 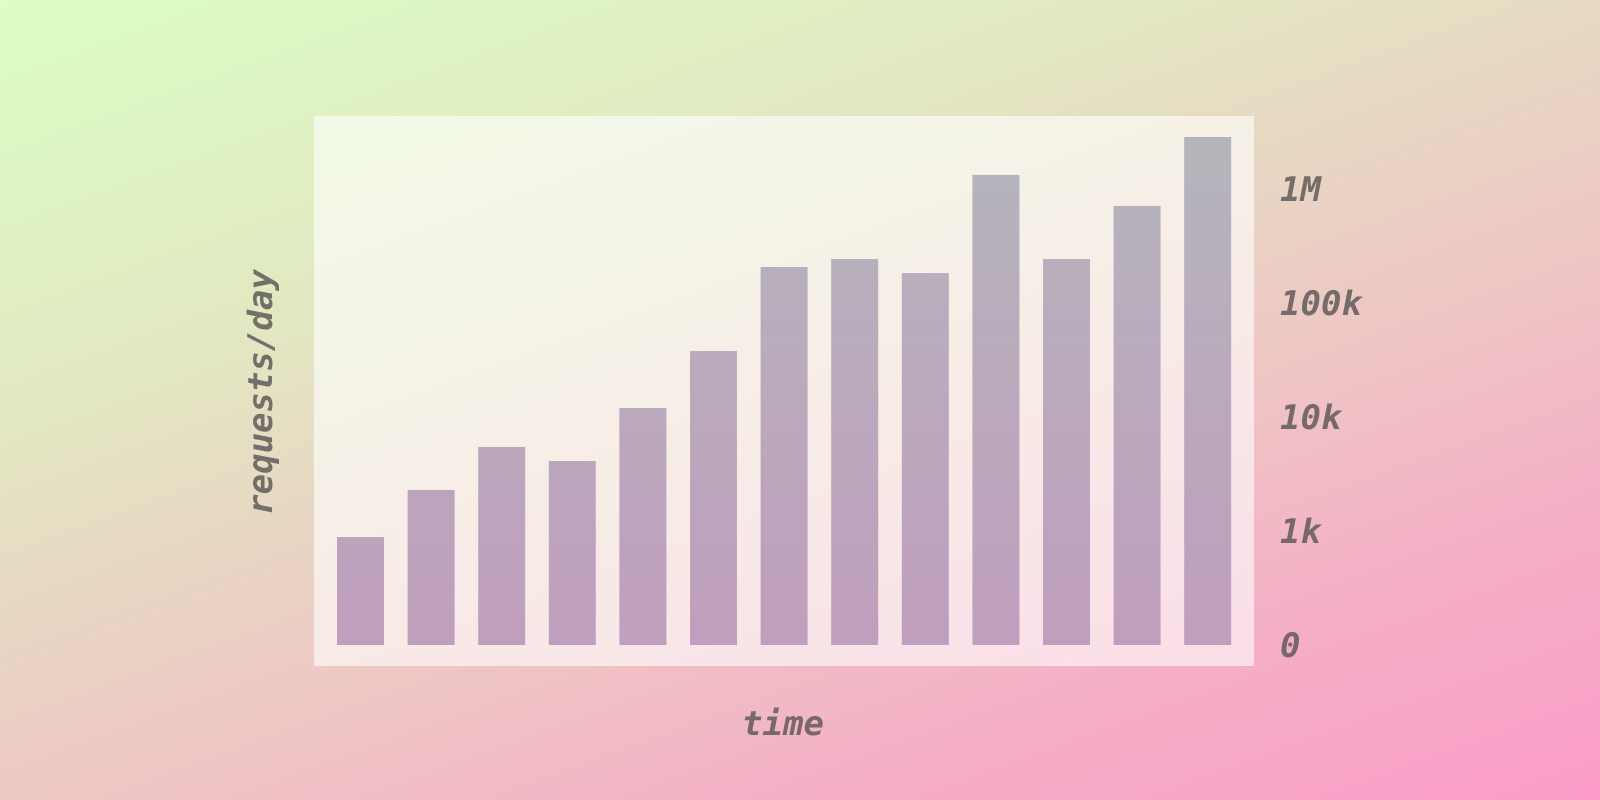 I want to click on y-tick-label: 10k, so click(x=1311, y=418).